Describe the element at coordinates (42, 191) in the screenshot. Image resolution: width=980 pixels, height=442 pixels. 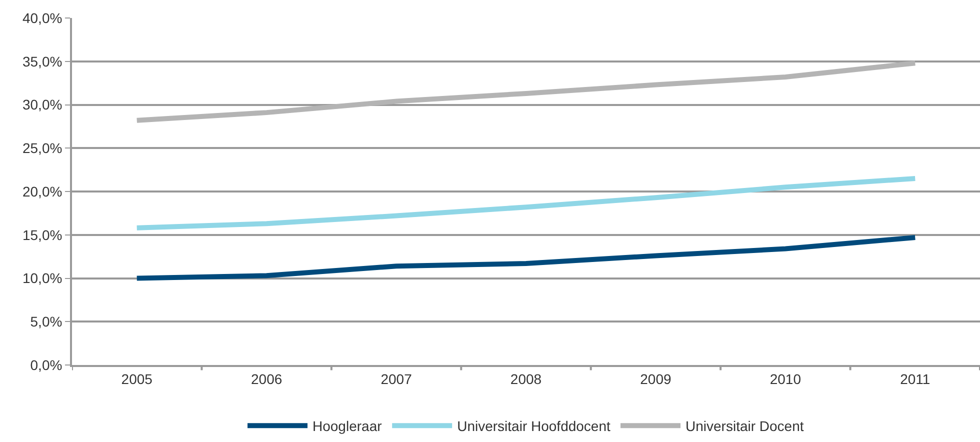
I see `y-tick-label: 20,0%` at that location.